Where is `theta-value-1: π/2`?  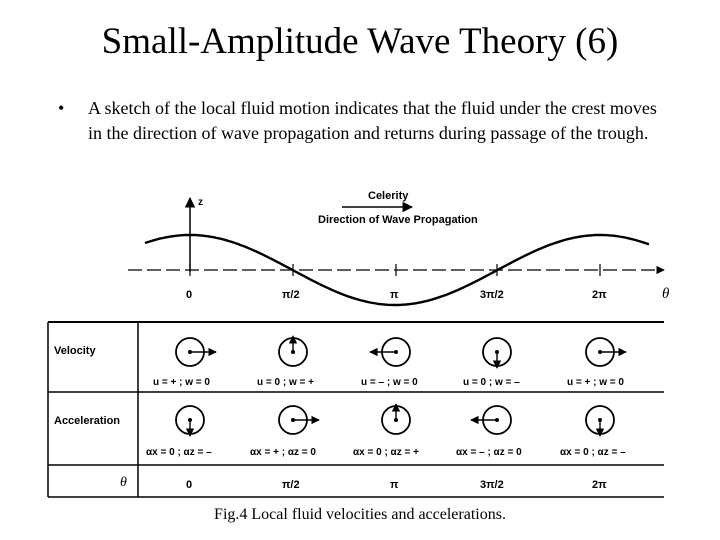
theta-value-1: π/2 is located at coordinates (291, 485).